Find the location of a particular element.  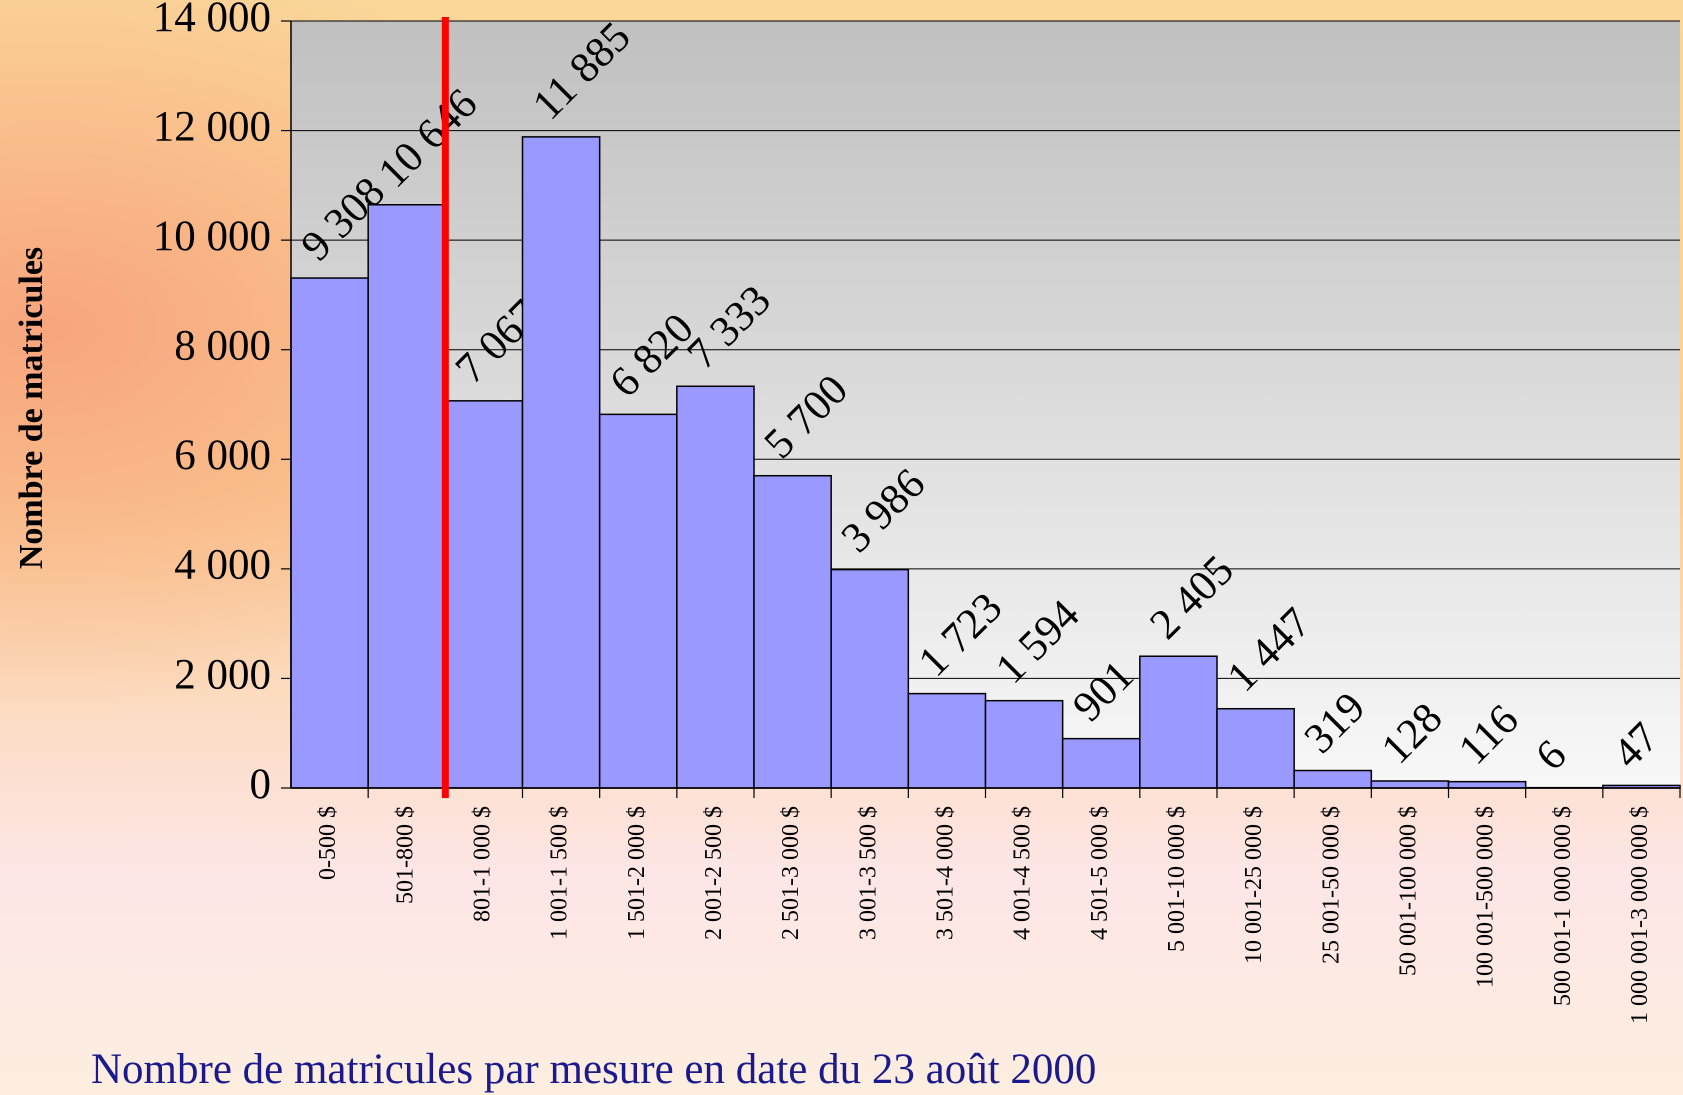

y-axis-title: Nombre de matricules is located at coordinates (31, 408).